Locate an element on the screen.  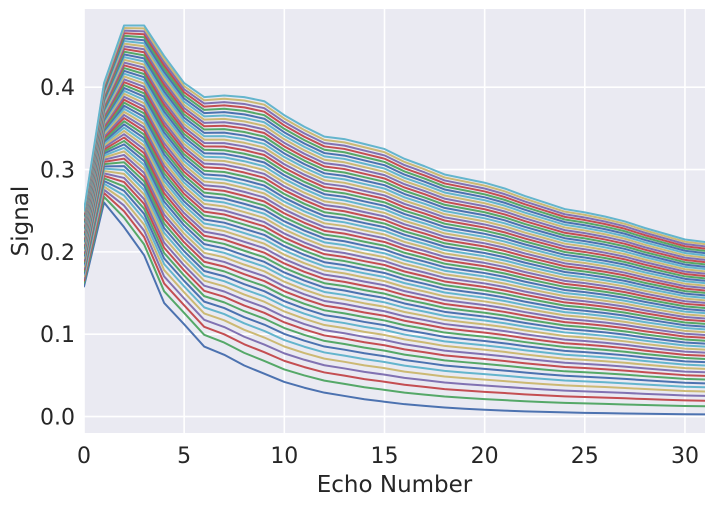
x-tick-label: 20 is located at coordinates (485, 456).